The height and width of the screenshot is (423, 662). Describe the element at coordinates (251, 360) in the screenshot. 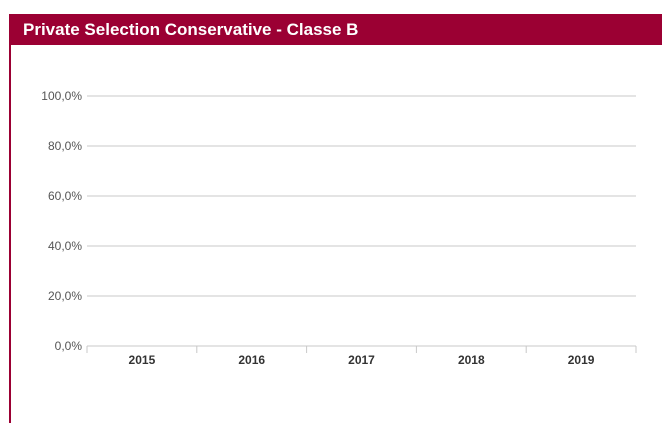

I see `x-category-label: 2016` at that location.